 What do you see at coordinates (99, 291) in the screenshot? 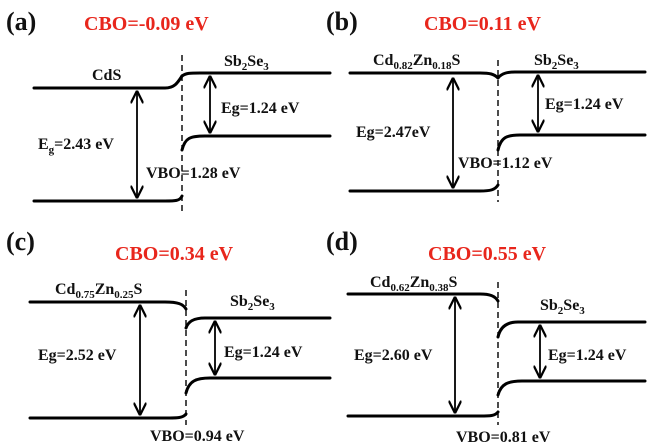
I see `panel-c-left-material: Cd0.75Zn0.25S` at bounding box center [99, 291].